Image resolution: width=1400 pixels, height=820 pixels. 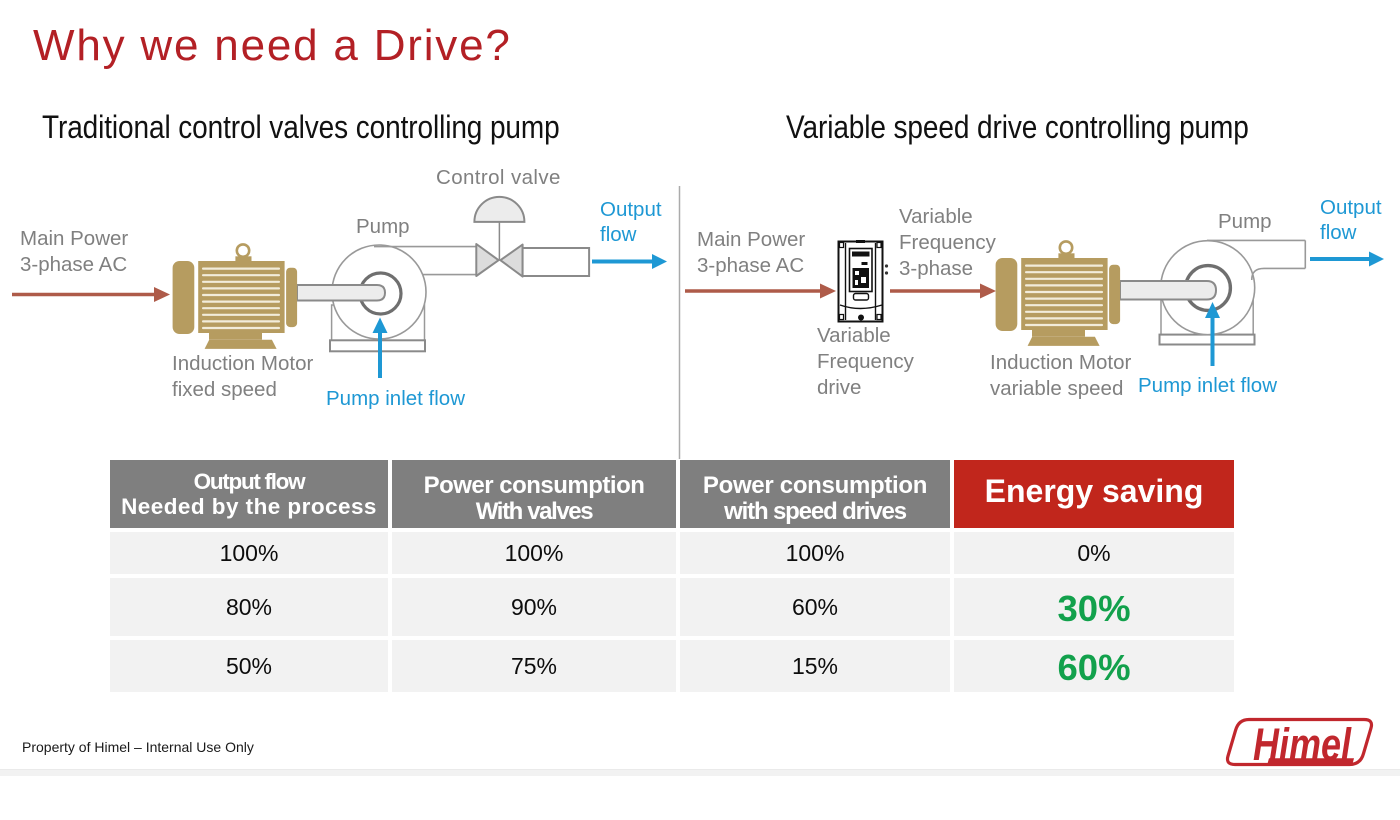 What do you see at coordinates (1302, 744) in the screenshot?
I see `svg-text: Himel` at bounding box center [1302, 744].